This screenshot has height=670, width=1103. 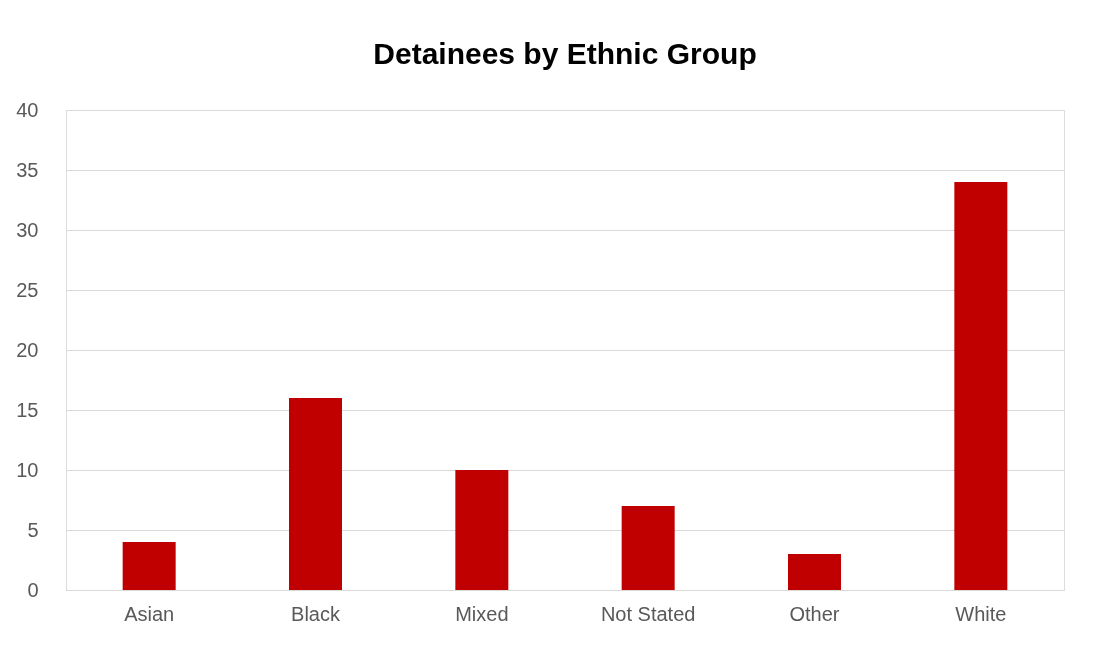 I want to click on y-tick-label: 10, so click(x=27, y=469).